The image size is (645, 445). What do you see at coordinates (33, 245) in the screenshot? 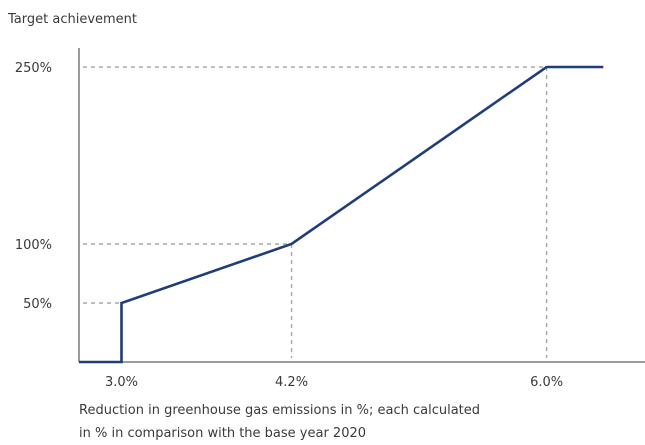
I see `y-tick-label: 100%` at bounding box center [33, 245].